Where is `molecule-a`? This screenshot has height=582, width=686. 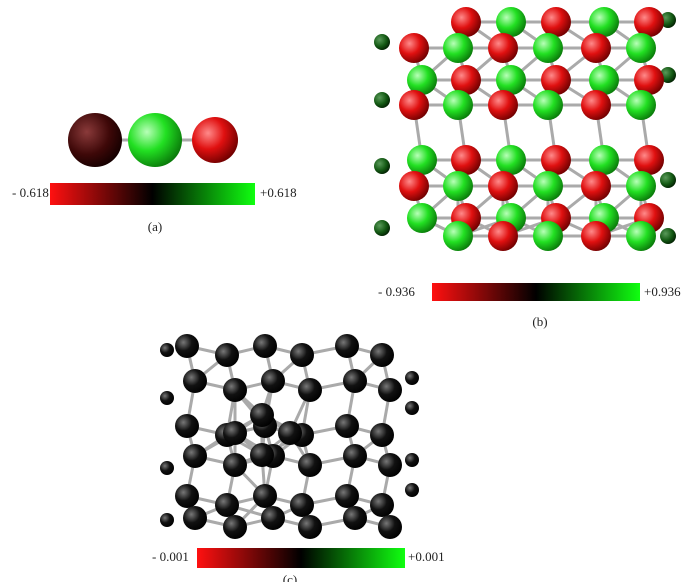
molecule-a is located at coordinates (153, 140).